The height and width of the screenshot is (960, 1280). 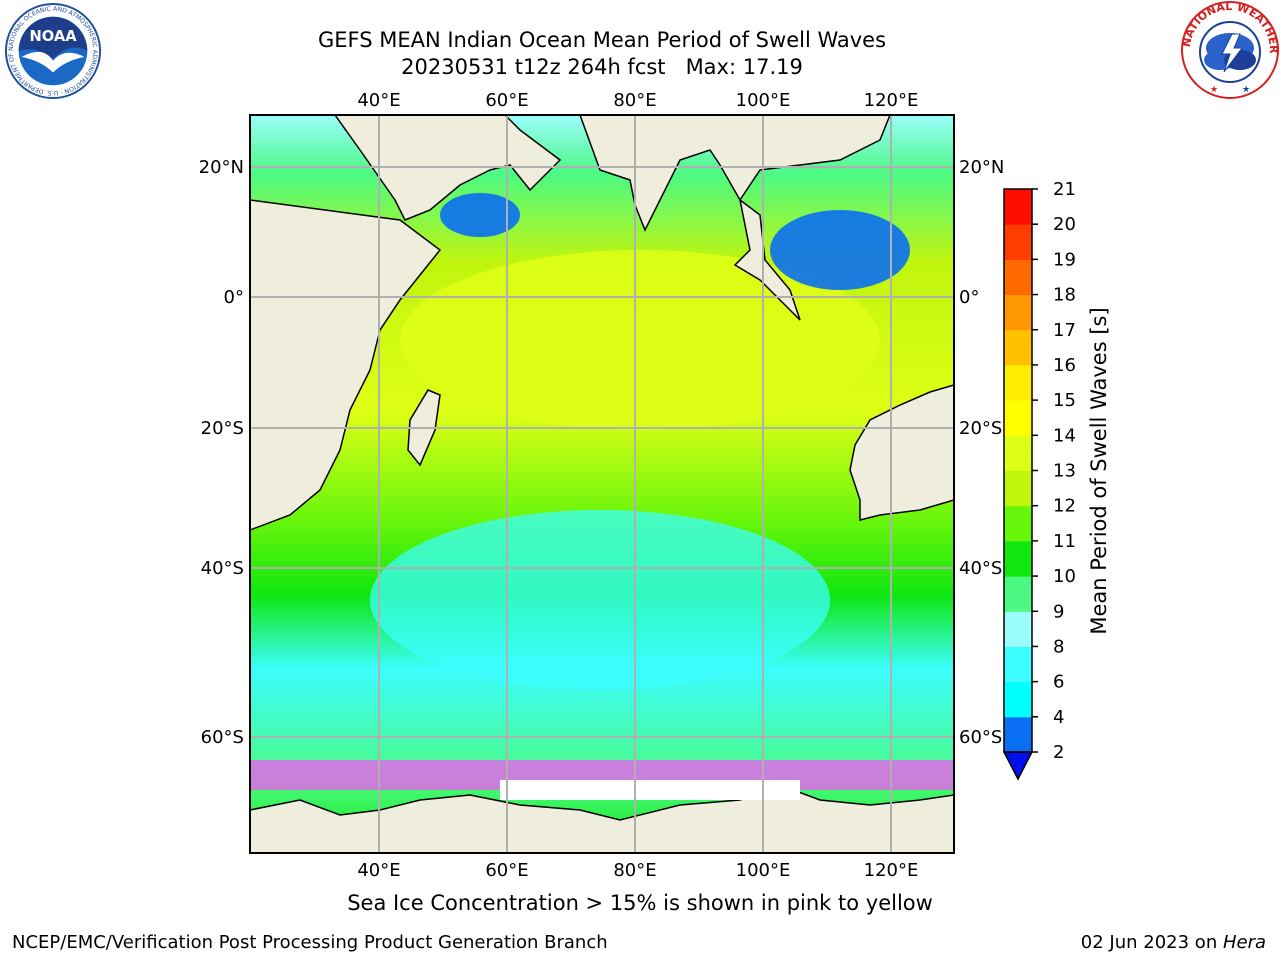 I want to click on colorbar-extend-arrow, so click(x=1018, y=766).